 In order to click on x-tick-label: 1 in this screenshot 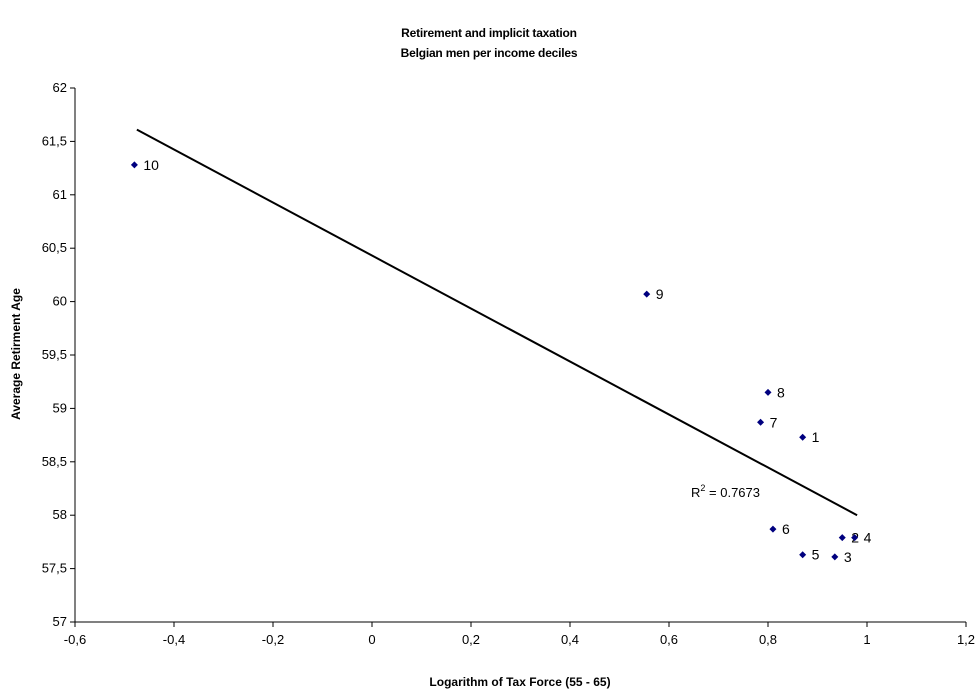, I will do `click(866, 639)`.